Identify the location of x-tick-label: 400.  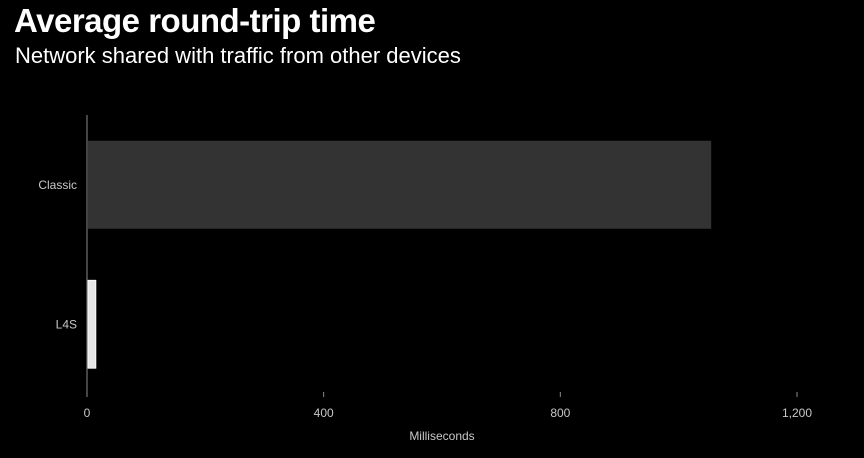
(324, 413).